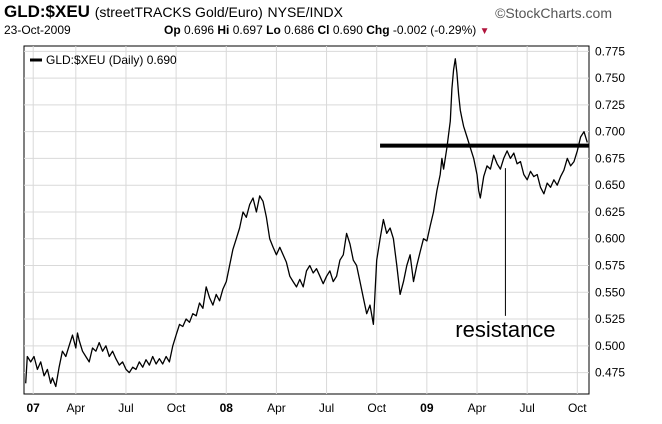  What do you see at coordinates (307, 408) in the screenshot?
I see `x-axis-ticks: 07 Apr Jul Oct 08 Apr Jul Oct 09 Apr Jul Oct` at bounding box center [307, 408].